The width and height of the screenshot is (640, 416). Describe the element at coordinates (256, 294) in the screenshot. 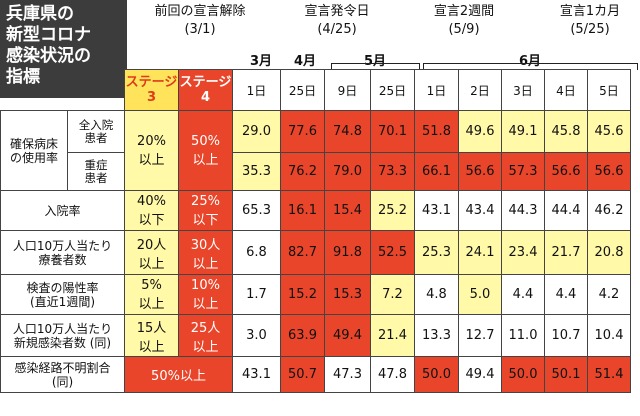

I see `value-cell: 1.7` at that location.